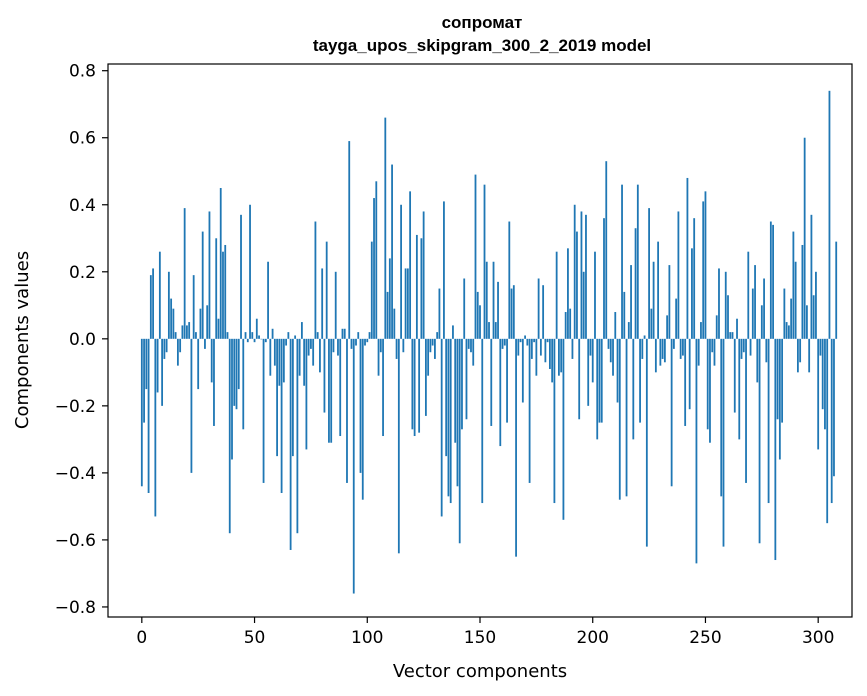 This screenshot has width=867, height=696. What do you see at coordinates (482, 22) in the screenshot?
I see `chart-title: сопромат` at bounding box center [482, 22].